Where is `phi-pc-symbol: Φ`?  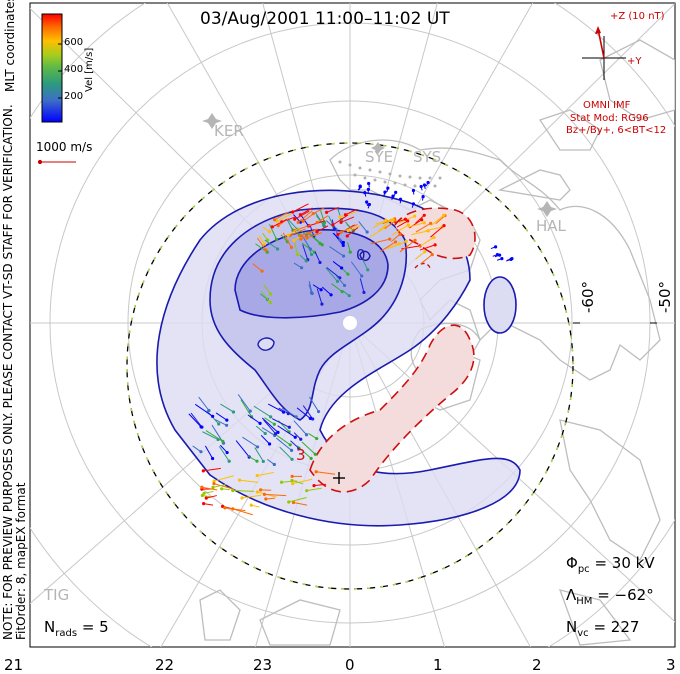 phi-pc-symbol: Φ is located at coordinates (572, 563).